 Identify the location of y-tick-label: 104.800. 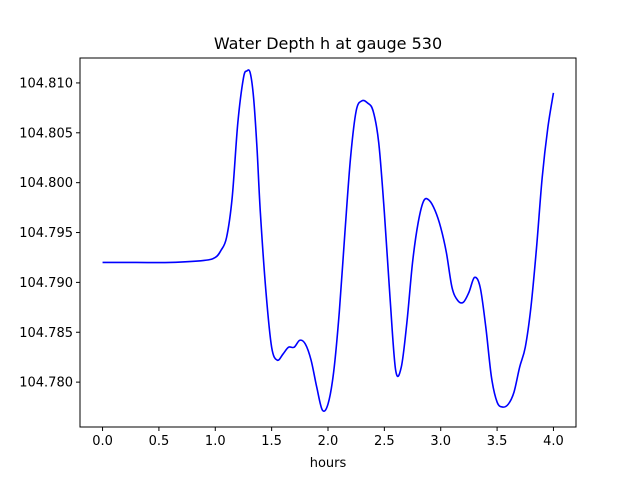
(46, 183).